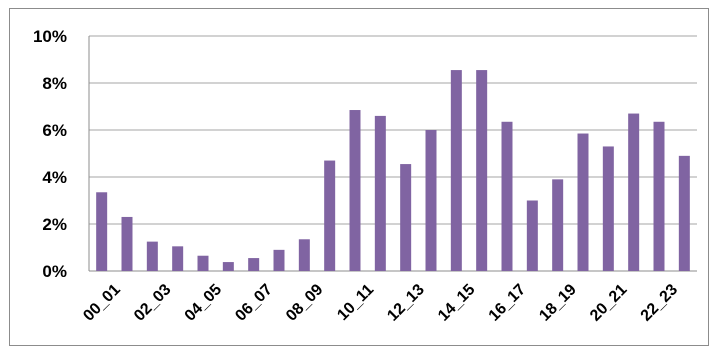 The width and height of the screenshot is (716, 349). I want to click on y-tick-label: 4%, so click(54, 177).